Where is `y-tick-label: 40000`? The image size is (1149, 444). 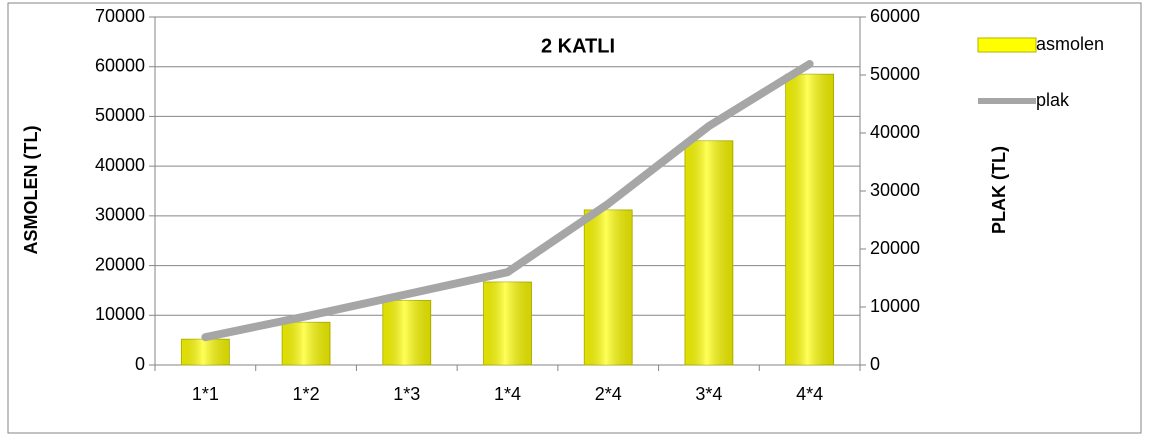 y-tick-label: 40000 is located at coordinates (120, 165).